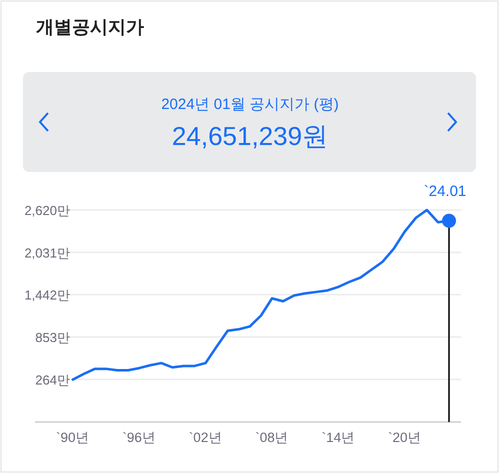  I want to click on chart-title: 개별공시지가, so click(90, 27).